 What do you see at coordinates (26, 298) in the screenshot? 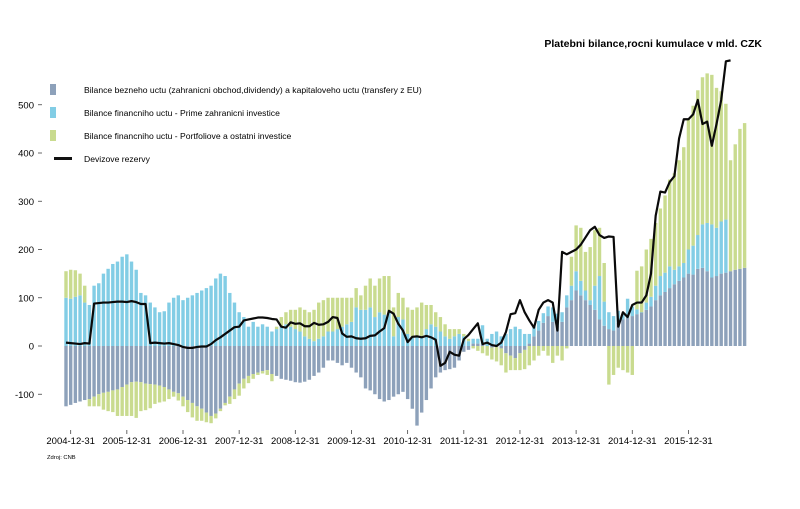
I see `y-tick-label: 100` at bounding box center [26, 298].